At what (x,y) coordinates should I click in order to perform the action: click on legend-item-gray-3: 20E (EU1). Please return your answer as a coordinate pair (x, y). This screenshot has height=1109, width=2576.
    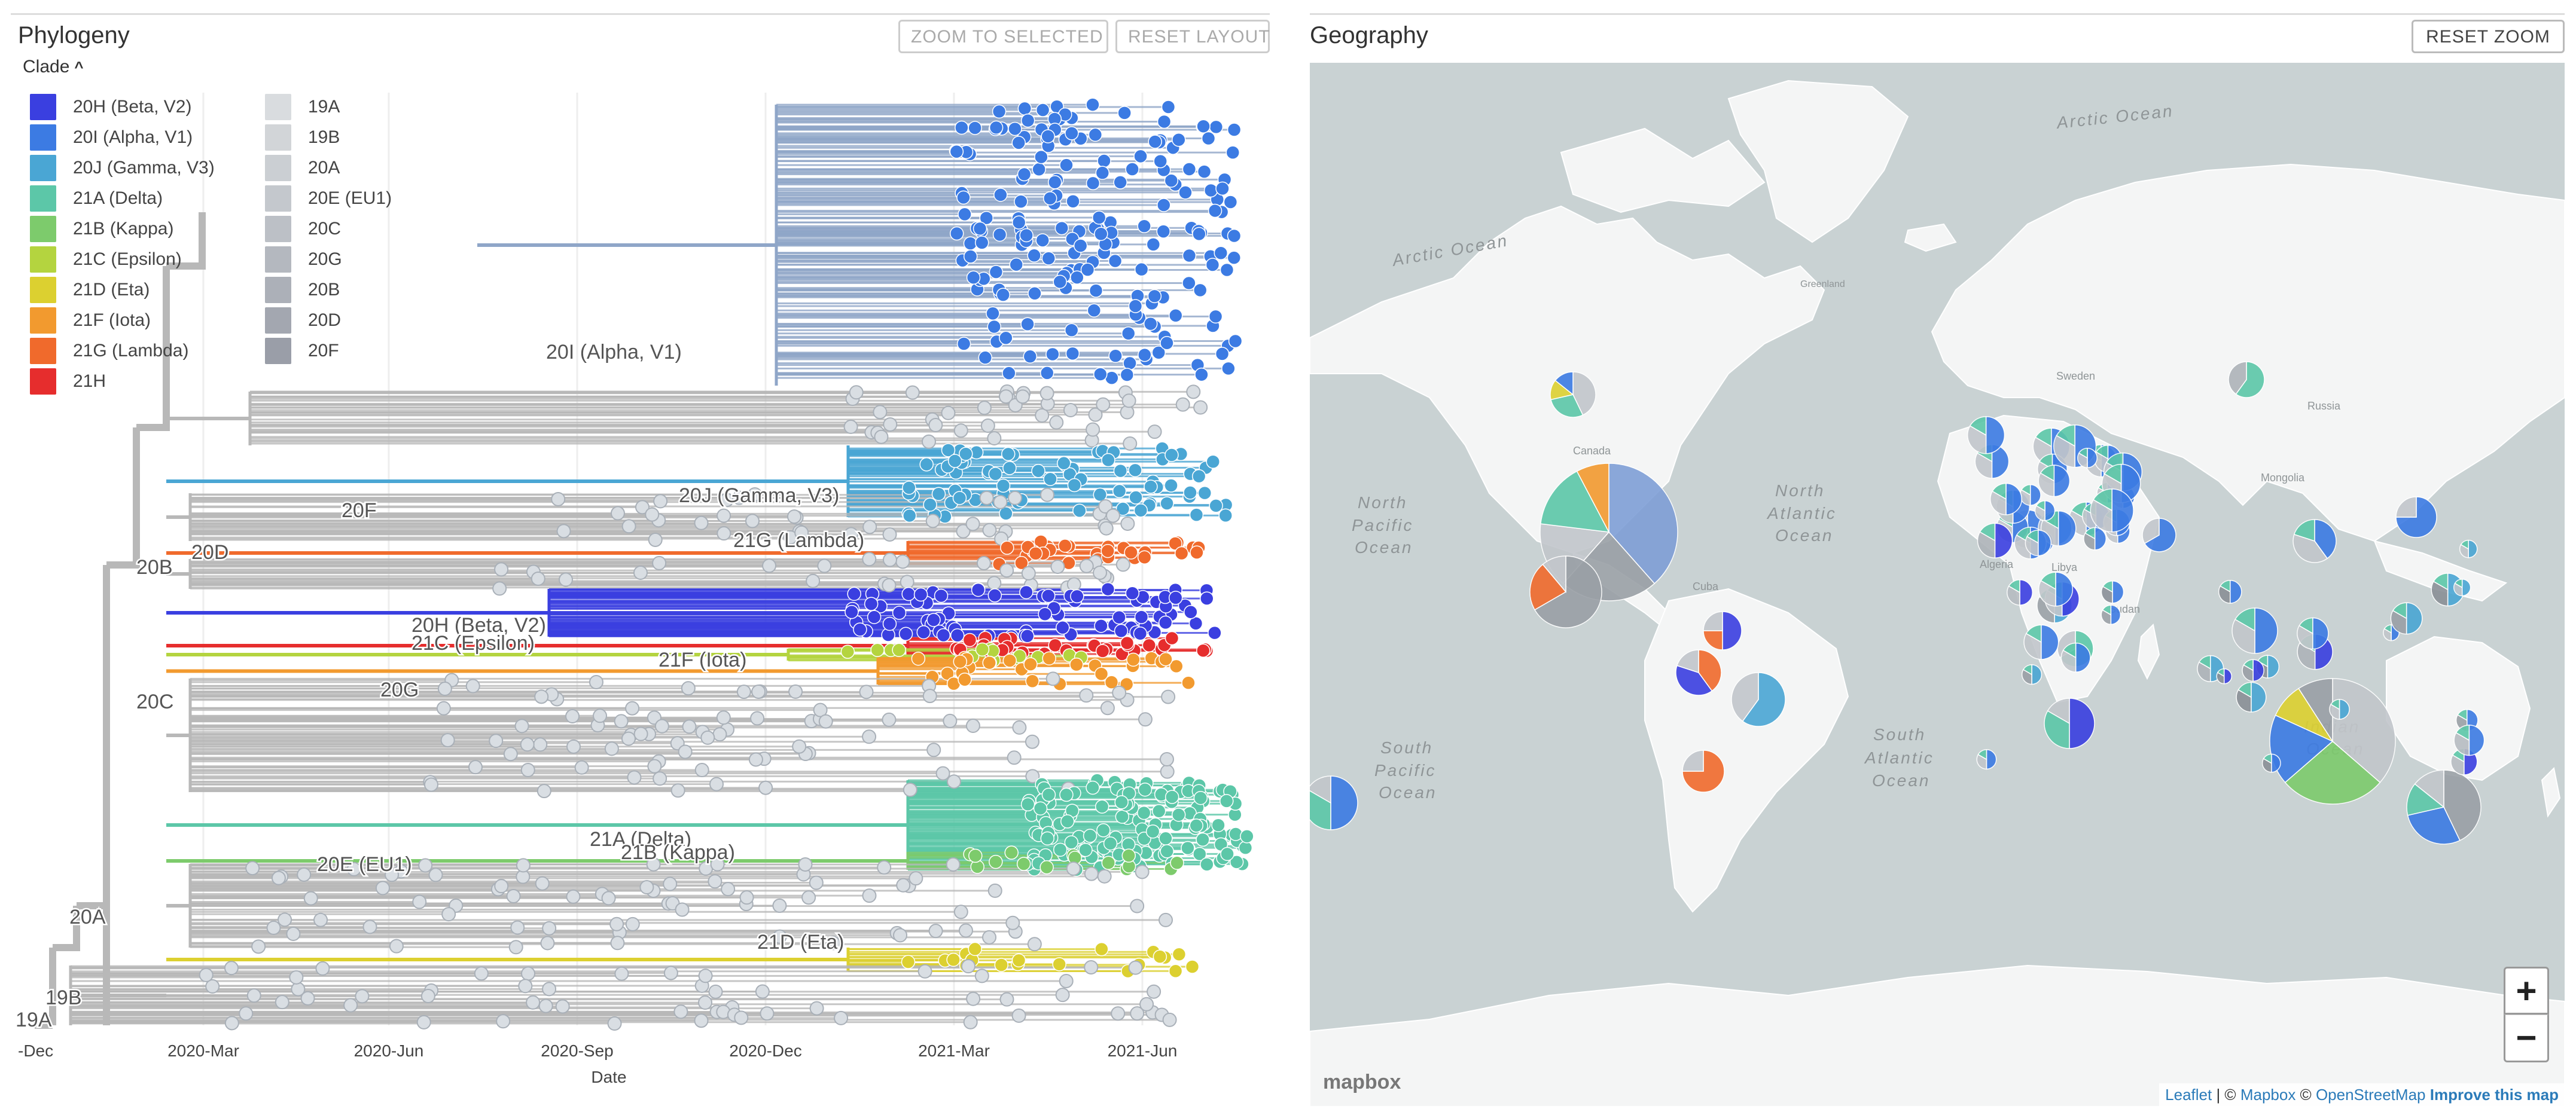
    Looking at the image, I should click on (329, 198).